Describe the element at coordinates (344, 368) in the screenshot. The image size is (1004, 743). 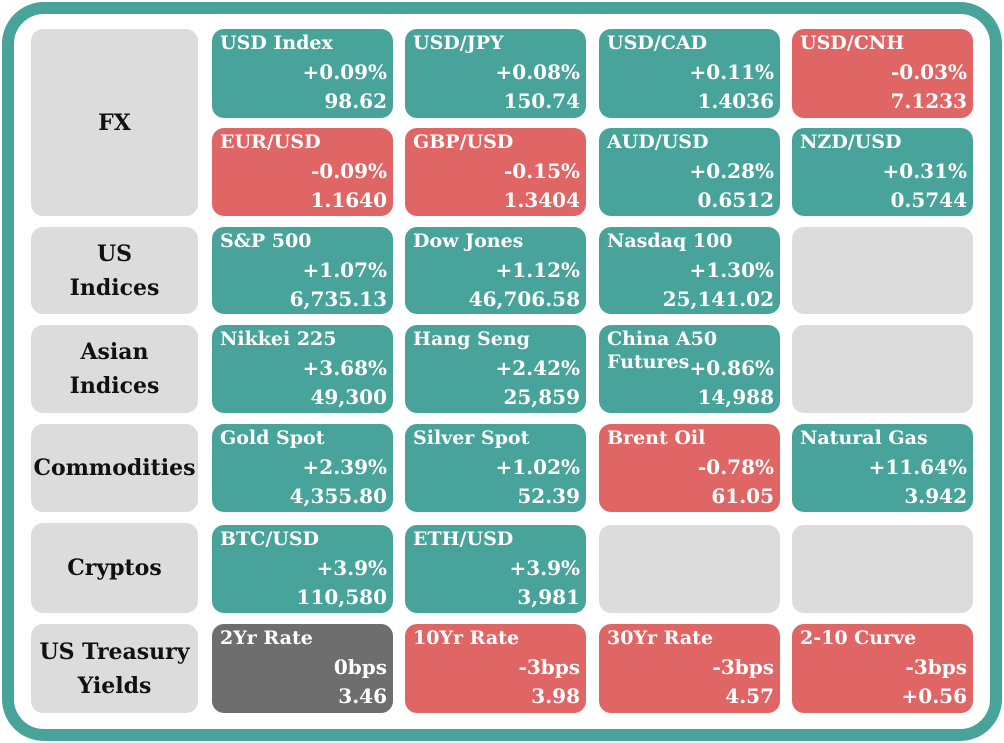
I see `tile-change: +3.68%` at that location.